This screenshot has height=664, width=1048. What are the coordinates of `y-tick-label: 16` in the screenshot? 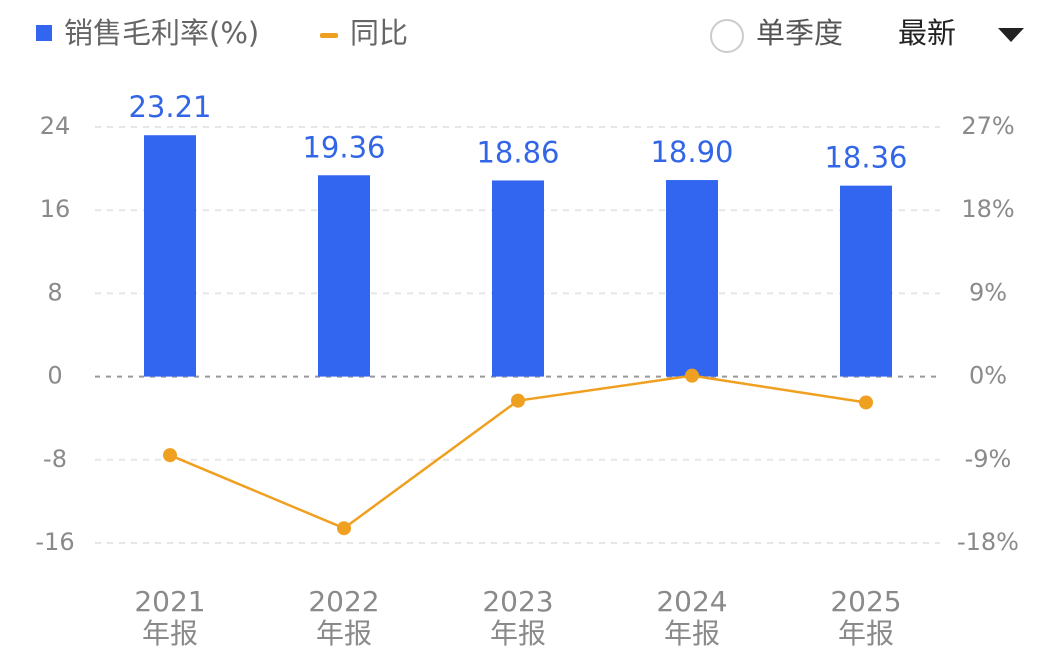 It's located at (55, 209).